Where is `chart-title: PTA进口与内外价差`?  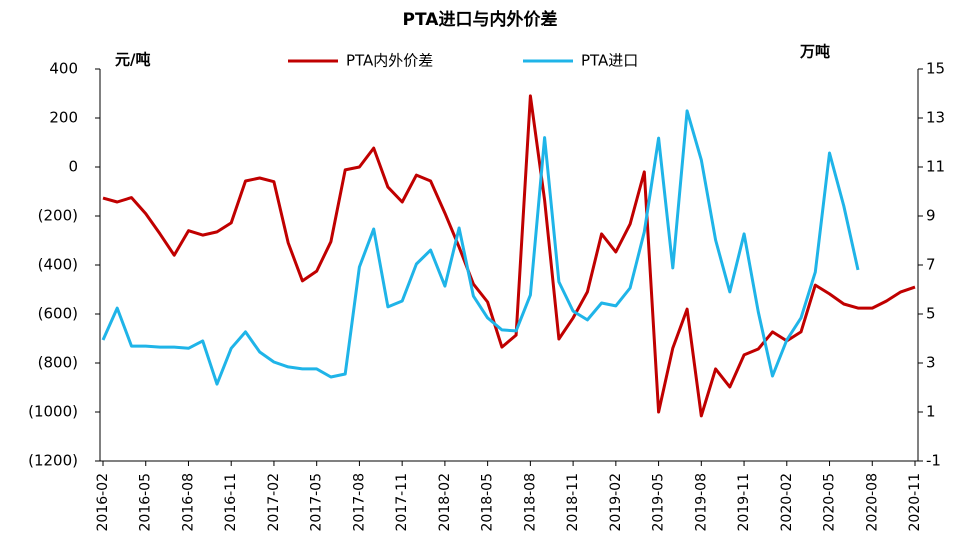 chart-title: PTA进口与内外价差 is located at coordinates (480, 19).